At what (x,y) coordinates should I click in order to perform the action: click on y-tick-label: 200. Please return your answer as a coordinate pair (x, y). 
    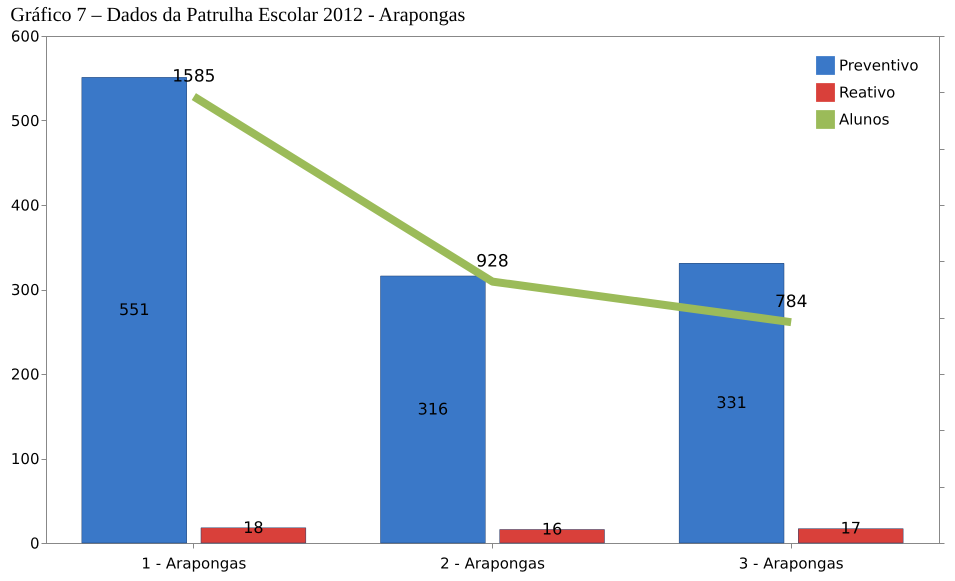
    Looking at the image, I should click on (25, 375).